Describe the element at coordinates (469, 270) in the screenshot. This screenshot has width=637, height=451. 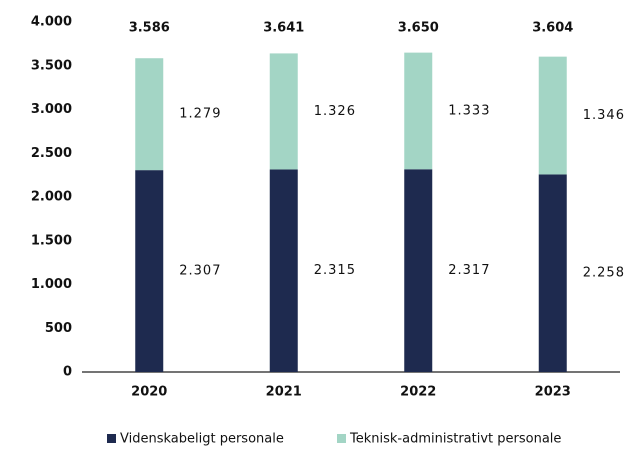
I see `value-label: 2.317` at that location.